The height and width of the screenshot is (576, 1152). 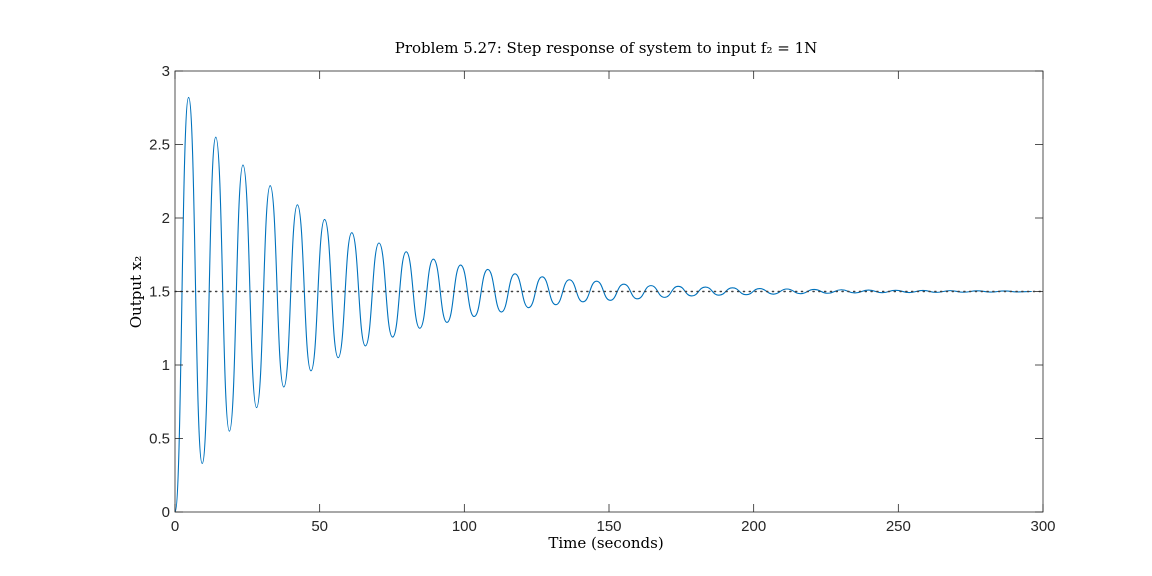 I want to click on y-tick-label: 0.5, so click(x=159, y=439).